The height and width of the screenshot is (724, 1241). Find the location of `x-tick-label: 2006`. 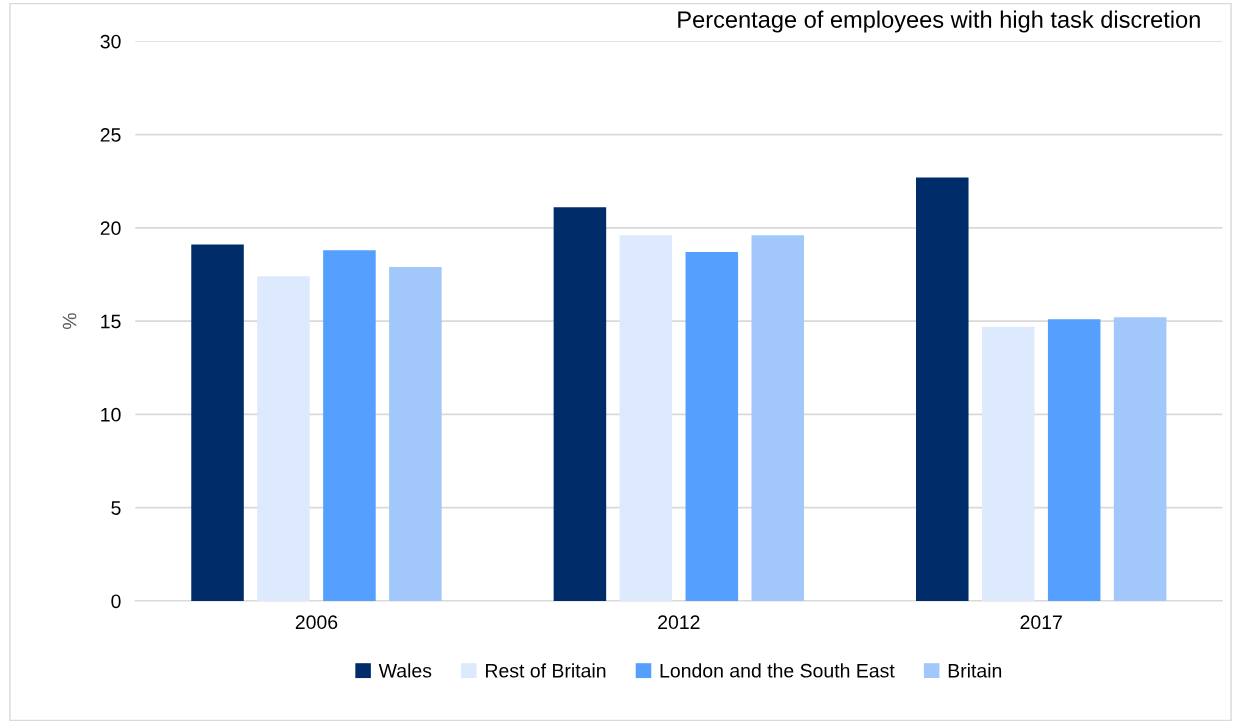

x-tick-label: 2006 is located at coordinates (316, 622).